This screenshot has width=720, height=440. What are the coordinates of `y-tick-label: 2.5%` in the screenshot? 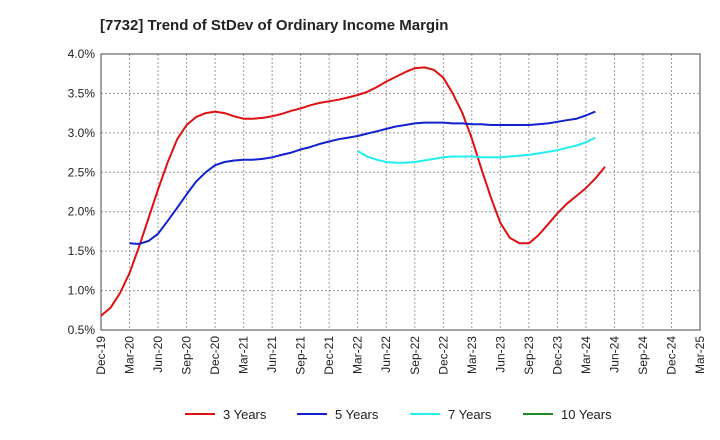 It's located at (82, 172).